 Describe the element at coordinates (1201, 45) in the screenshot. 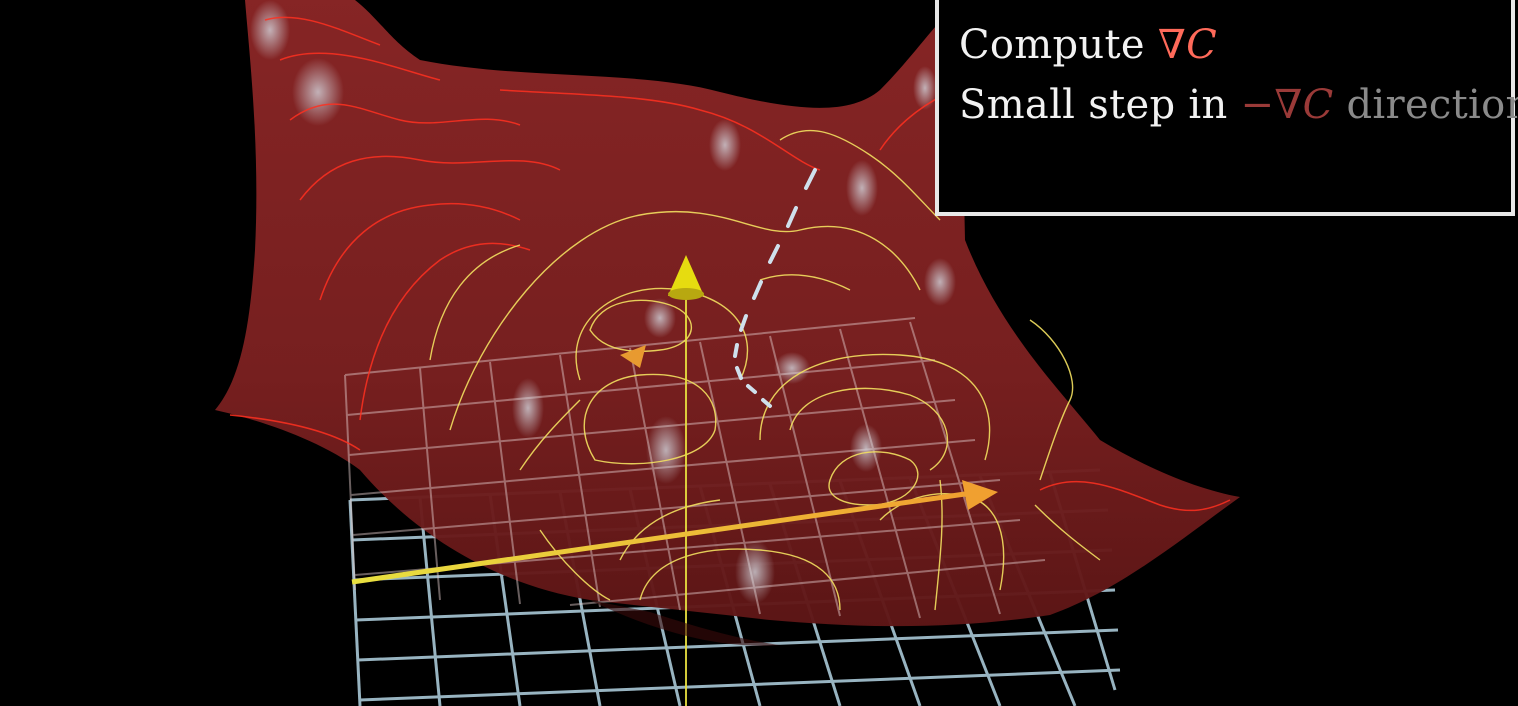

I see `cost-symbol: C` at that location.